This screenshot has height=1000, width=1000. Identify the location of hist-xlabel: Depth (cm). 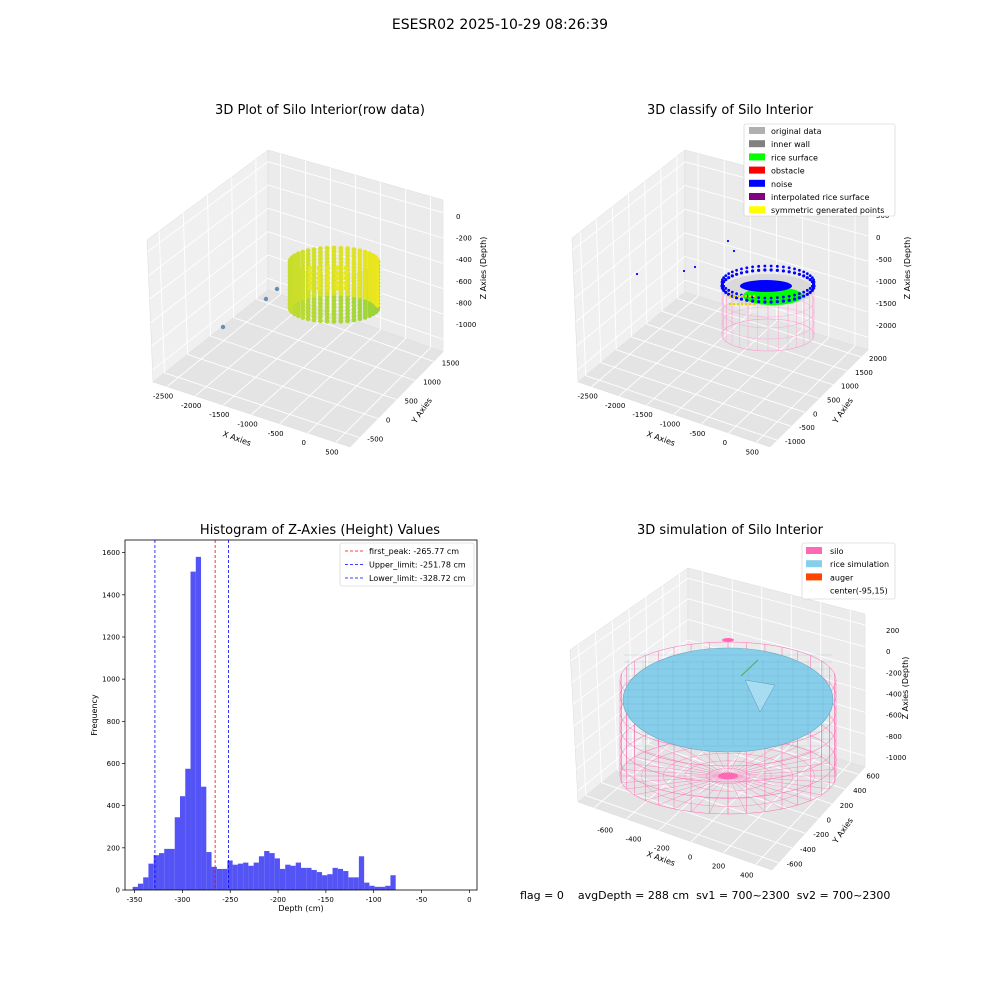
(300, 908).